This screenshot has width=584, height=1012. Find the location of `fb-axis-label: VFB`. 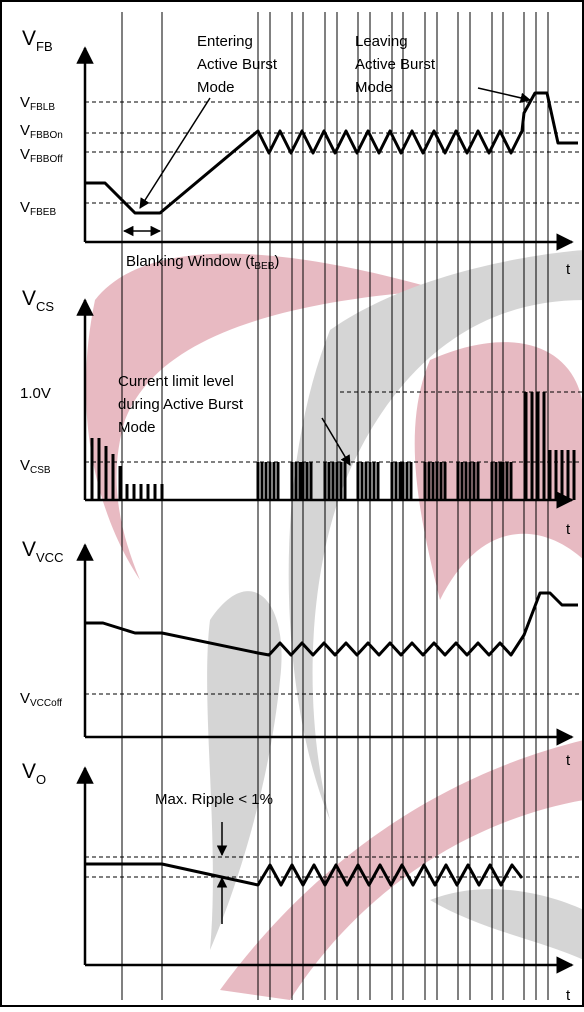

fb-axis-label: VFB is located at coordinates (37, 40).